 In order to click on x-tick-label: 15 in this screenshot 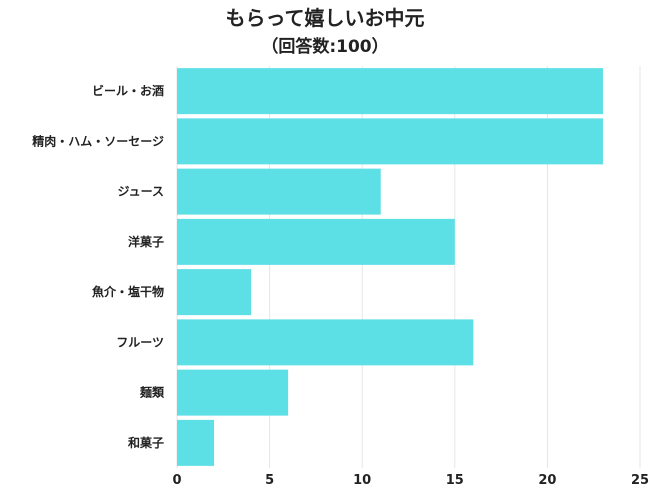, I will do `click(455, 480)`.